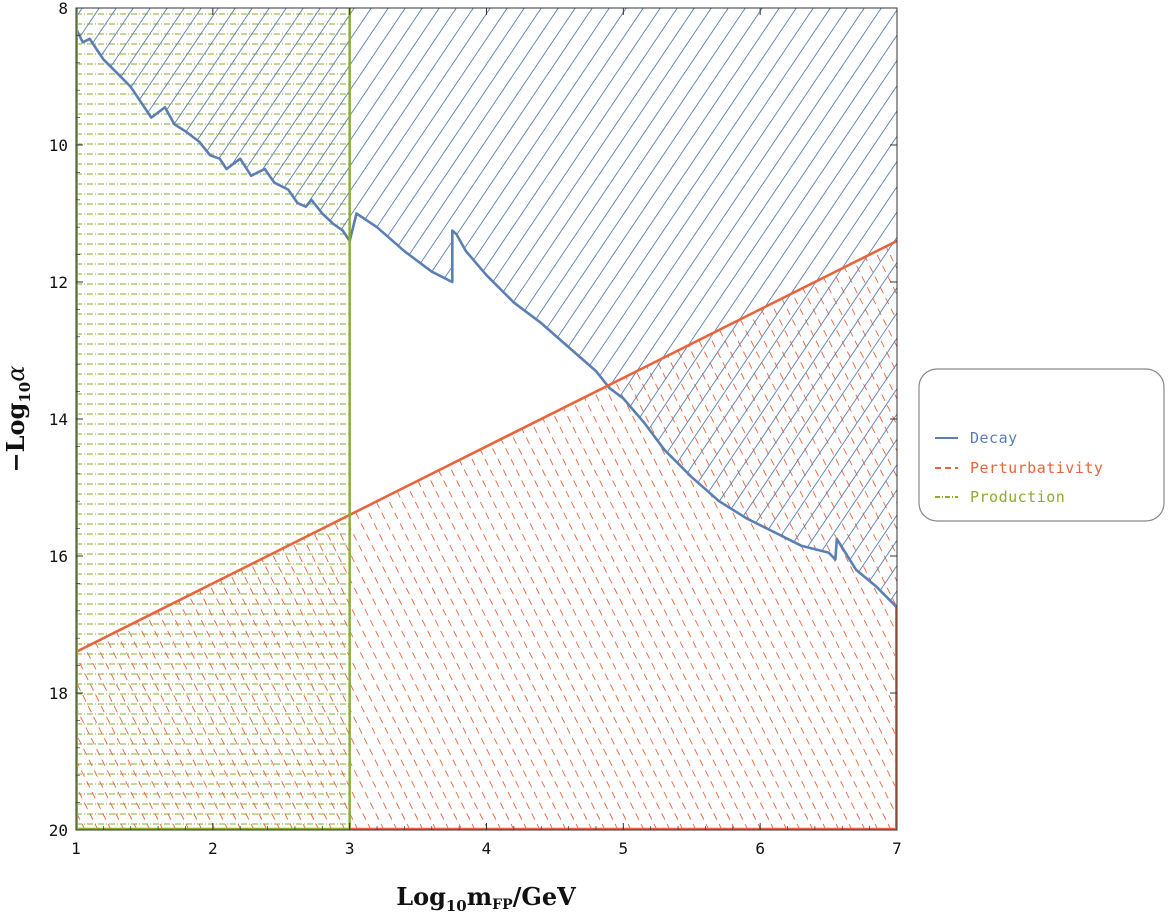 The width and height of the screenshot is (1169, 922). Describe the element at coordinates (76, 848) in the screenshot. I see `x-tick-label: 1` at that location.